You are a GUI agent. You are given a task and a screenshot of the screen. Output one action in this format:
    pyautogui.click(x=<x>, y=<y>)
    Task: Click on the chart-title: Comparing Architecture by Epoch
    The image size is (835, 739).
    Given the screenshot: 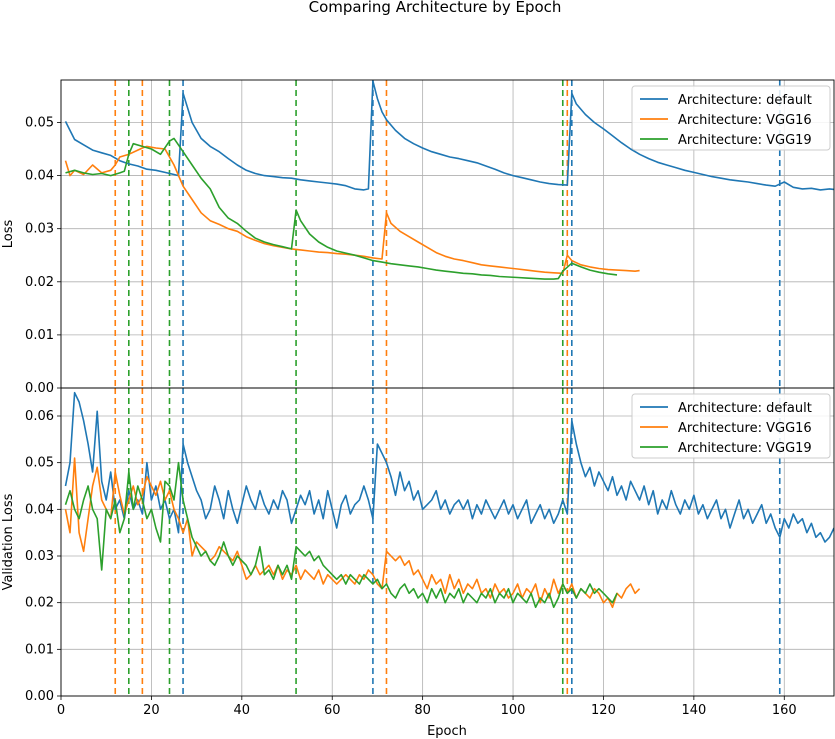 What is the action you would take?
    pyautogui.click(x=435, y=8)
    